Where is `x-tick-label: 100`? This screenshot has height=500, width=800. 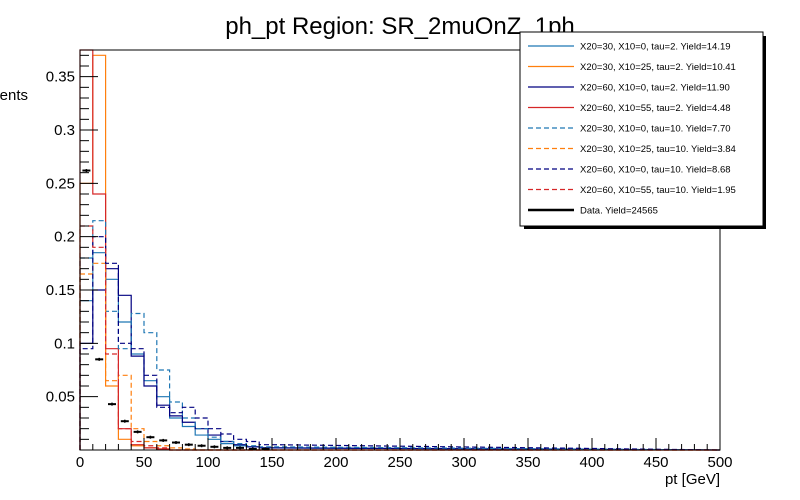 x-tick-label: 100 is located at coordinates (207, 462).